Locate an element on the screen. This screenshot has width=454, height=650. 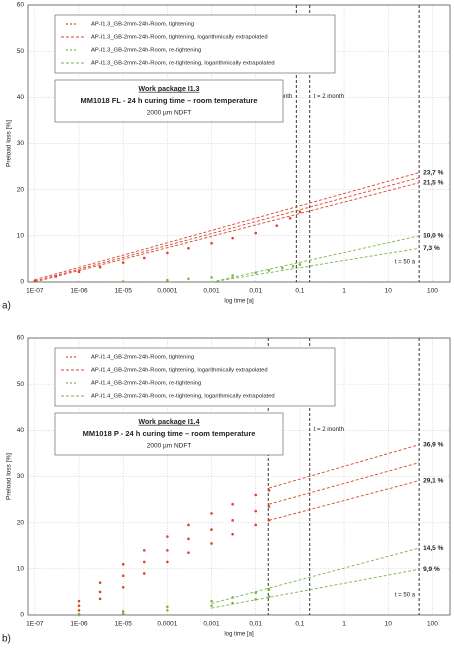
legend-label: AP-I1.4_GB-2mm-24h-Room, re-tightening is located at coordinates (146, 384).